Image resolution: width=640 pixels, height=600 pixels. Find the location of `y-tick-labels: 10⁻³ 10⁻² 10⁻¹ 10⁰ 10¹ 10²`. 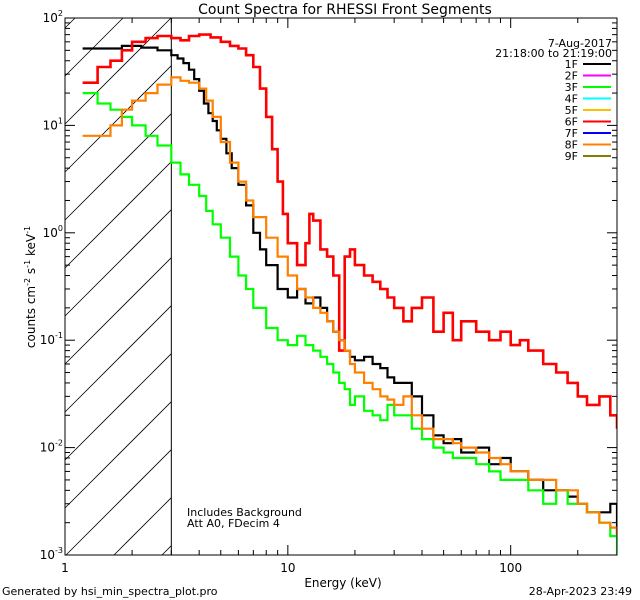

y-tick-labels: 10⁻³ 10⁻² 10⁻¹ 10⁰ 10¹ 10² is located at coordinates (51, 285).